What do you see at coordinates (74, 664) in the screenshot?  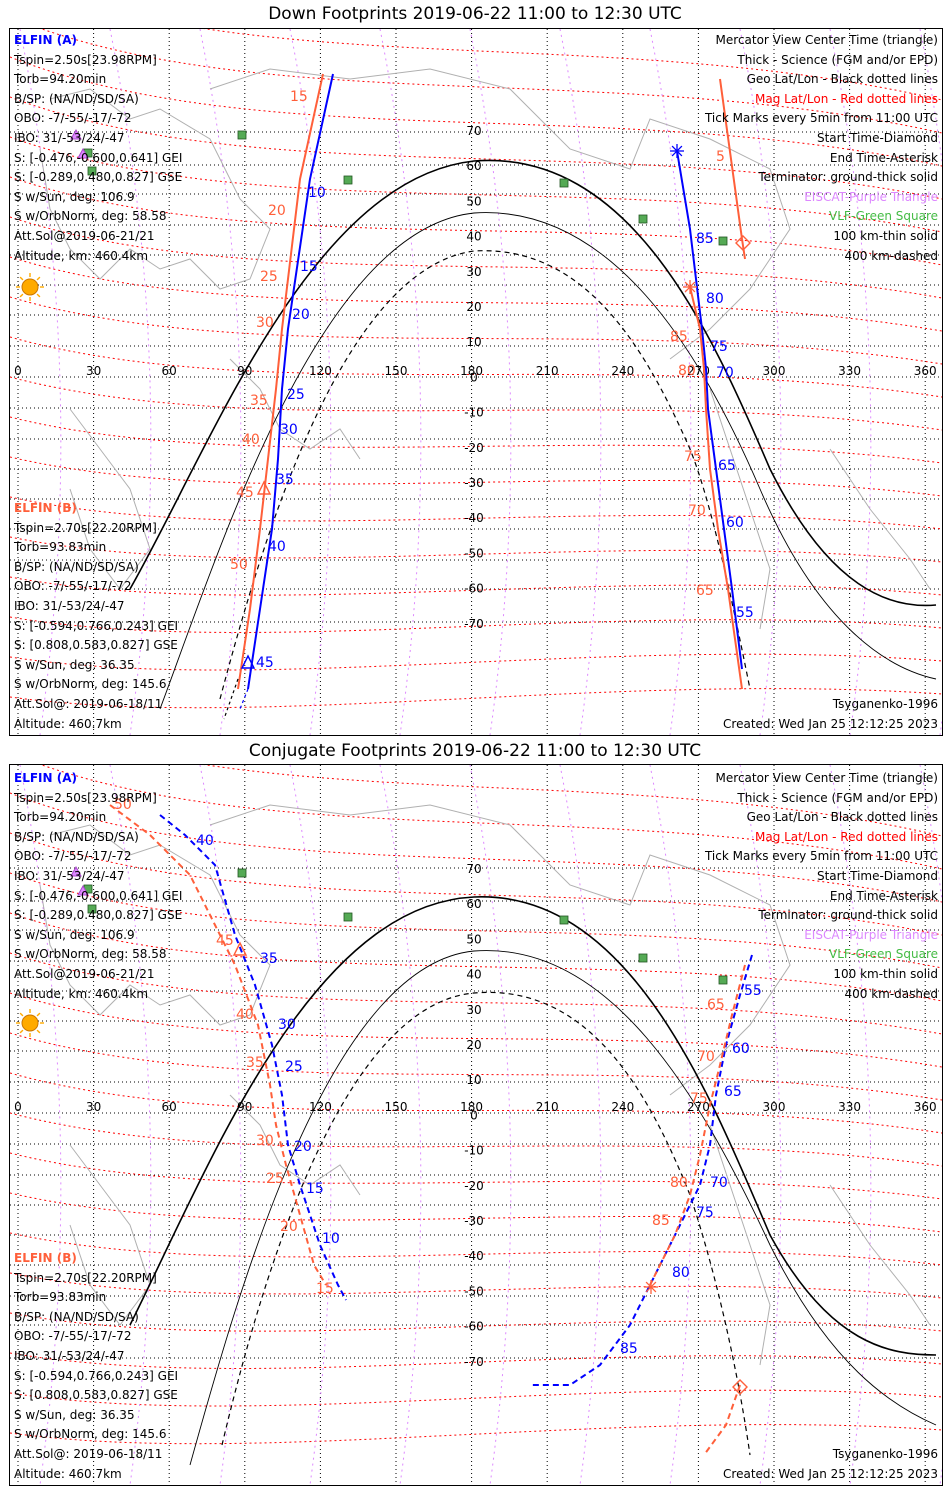 I see `elfin-b-line: S w/Sun, deg: 36.35` at bounding box center [74, 664].